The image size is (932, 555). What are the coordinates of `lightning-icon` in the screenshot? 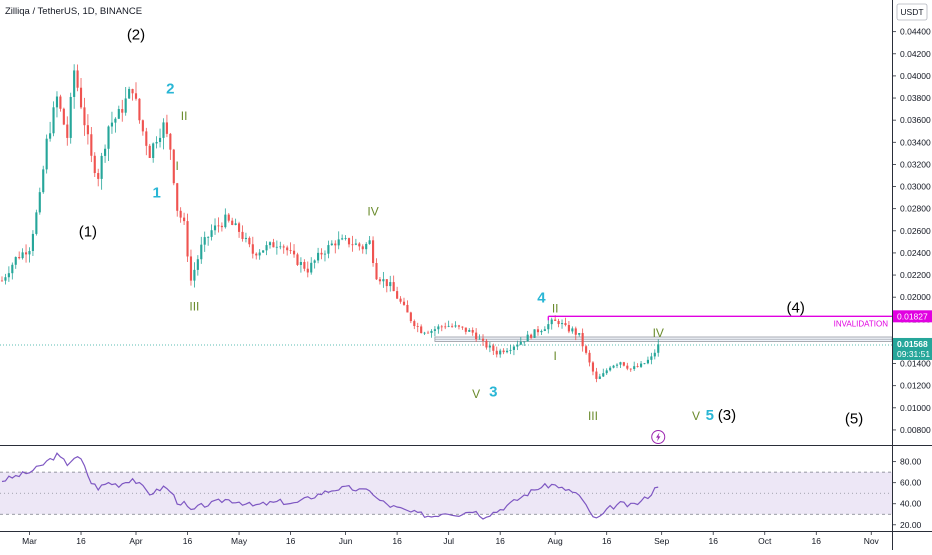 It's located at (658, 437).